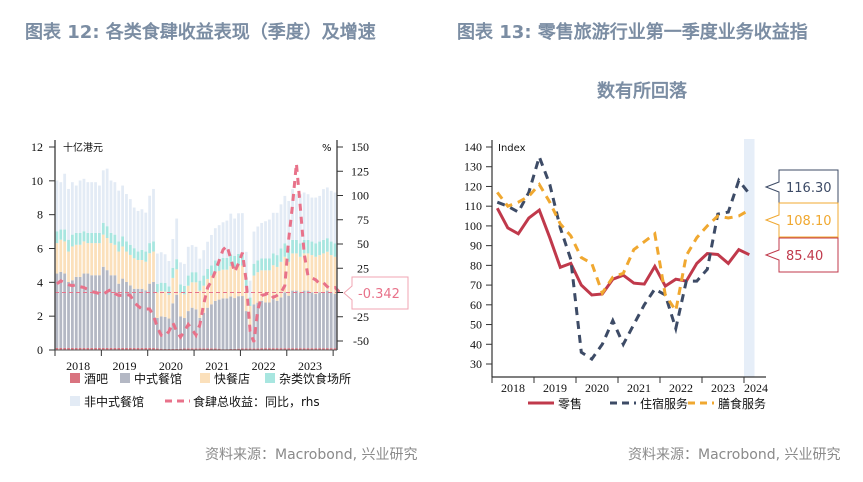 Image resolution: width=863 pixels, height=482 pixels. I want to click on y2-tick-label: 150, so click(360, 147).